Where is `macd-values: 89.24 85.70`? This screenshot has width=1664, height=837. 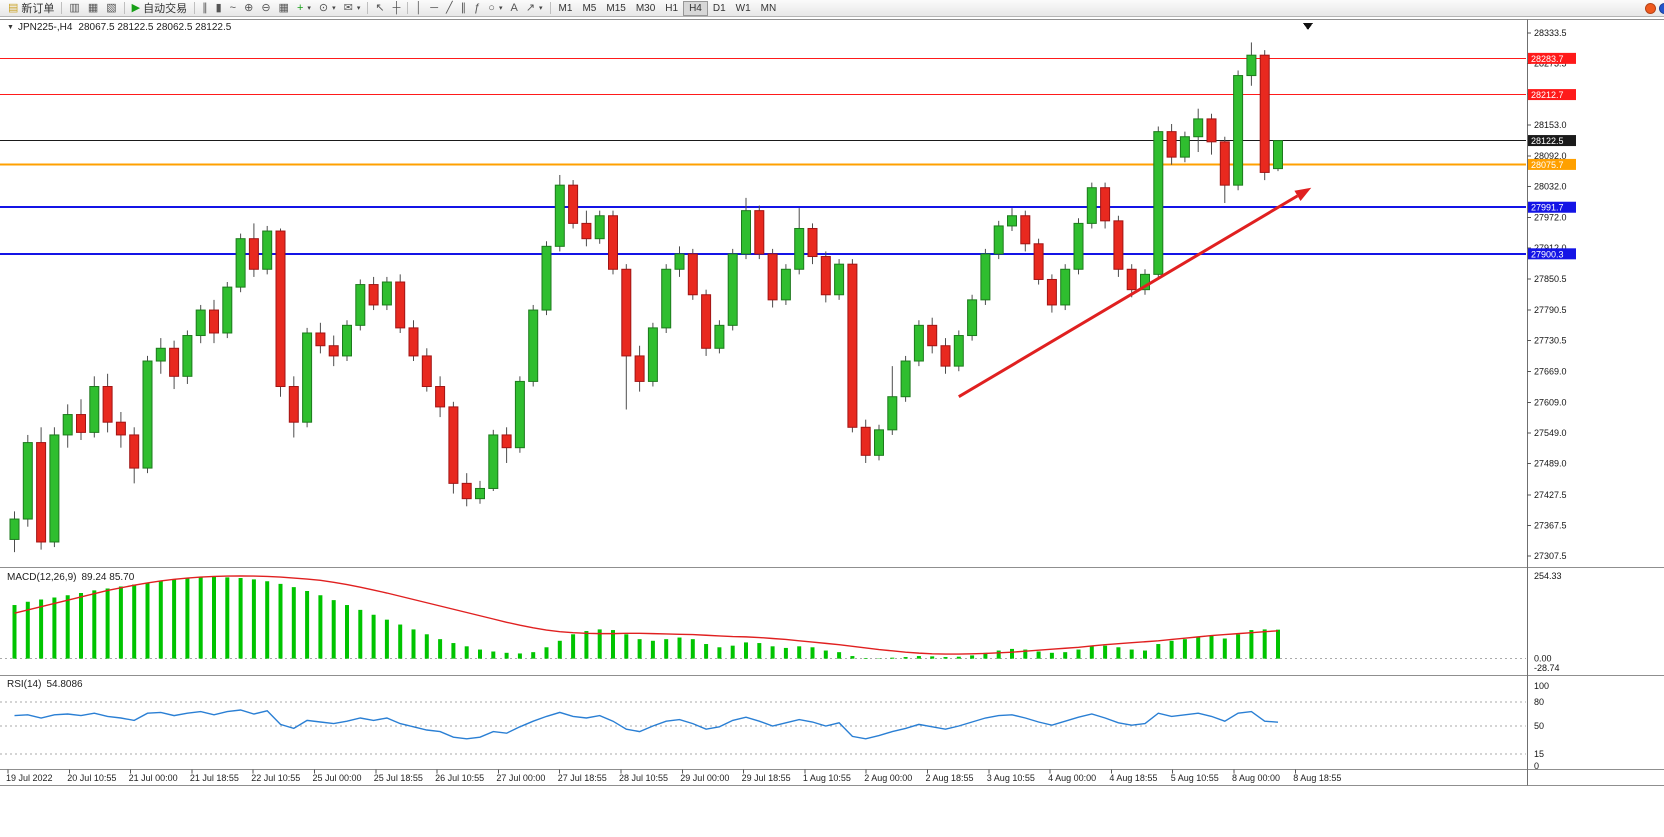 macd-values: 89.24 85.70 is located at coordinates (108, 577).